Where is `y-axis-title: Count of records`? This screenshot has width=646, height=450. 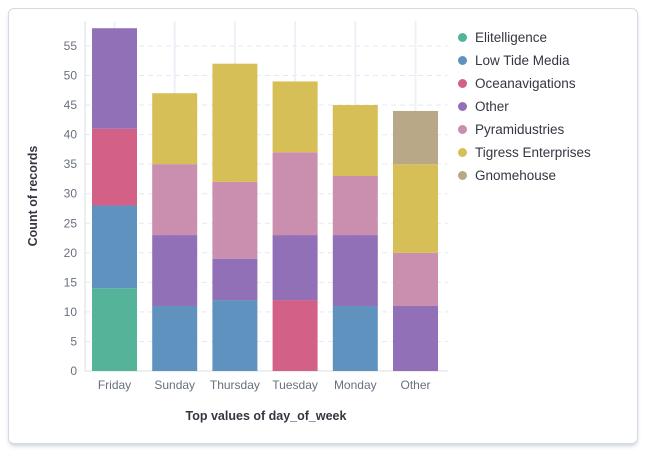
y-axis-title: Count of records is located at coordinates (33, 196).